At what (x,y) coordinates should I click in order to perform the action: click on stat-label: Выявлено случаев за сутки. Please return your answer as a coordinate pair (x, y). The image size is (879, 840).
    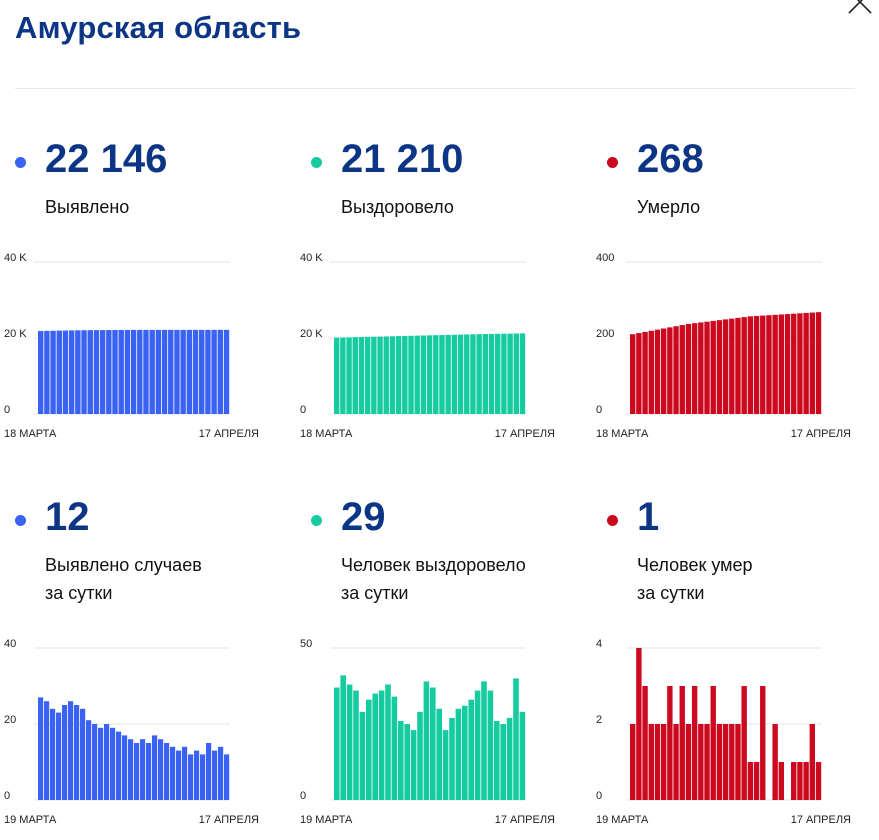
    Looking at the image, I should click on (123, 579).